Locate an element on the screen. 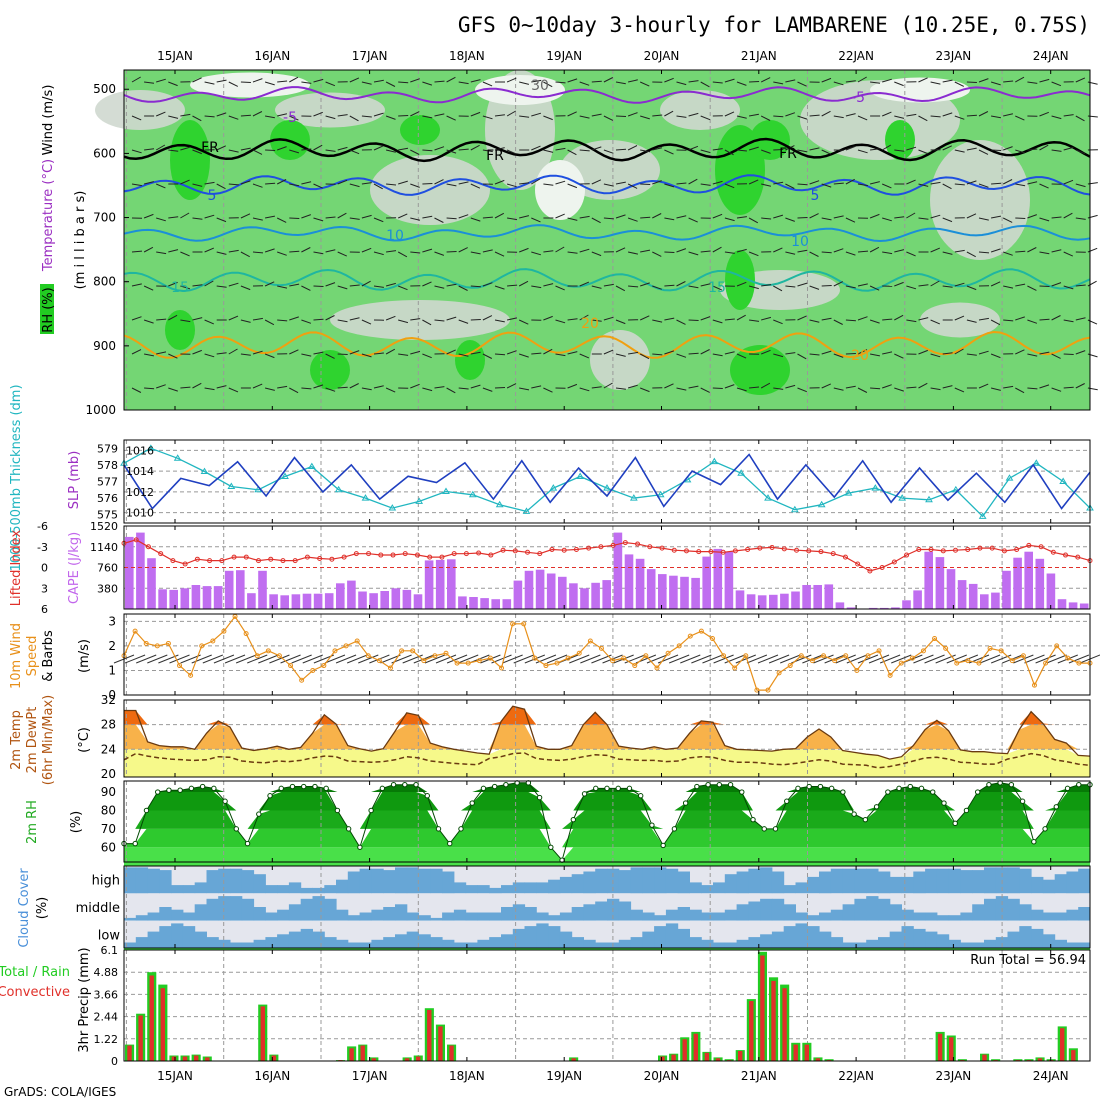 The height and width of the screenshot is (1104, 1100). very-dry-area is located at coordinates (560, 190).